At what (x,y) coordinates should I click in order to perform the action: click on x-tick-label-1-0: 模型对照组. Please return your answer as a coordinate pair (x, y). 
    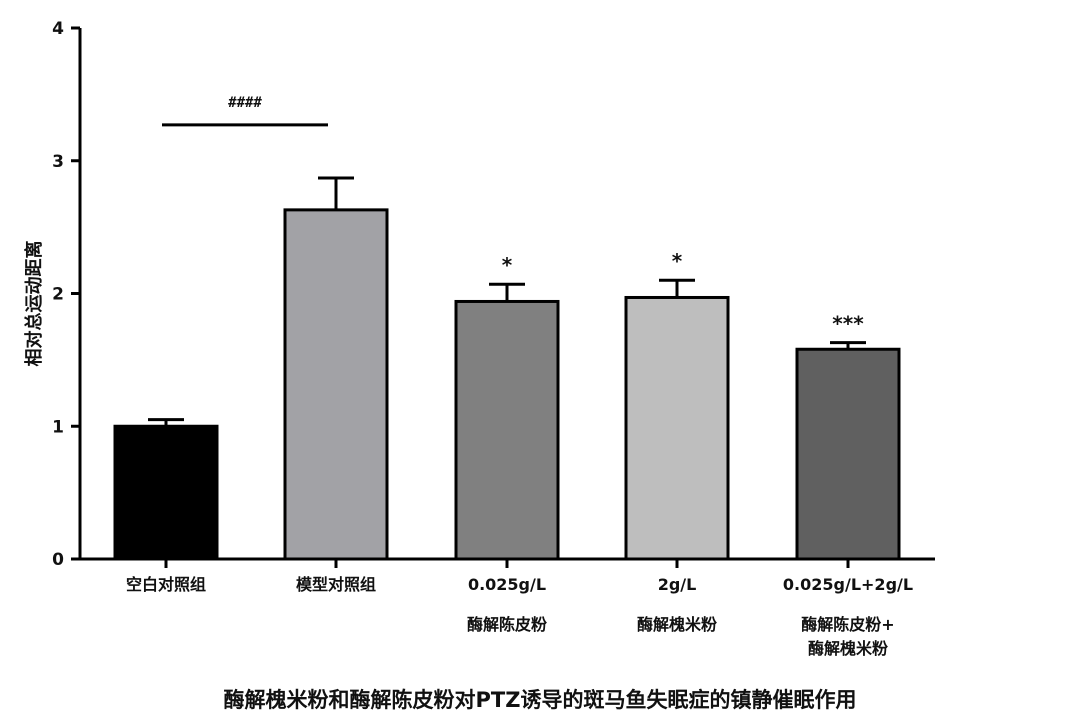
    Looking at the image, I should click on (336, 584).